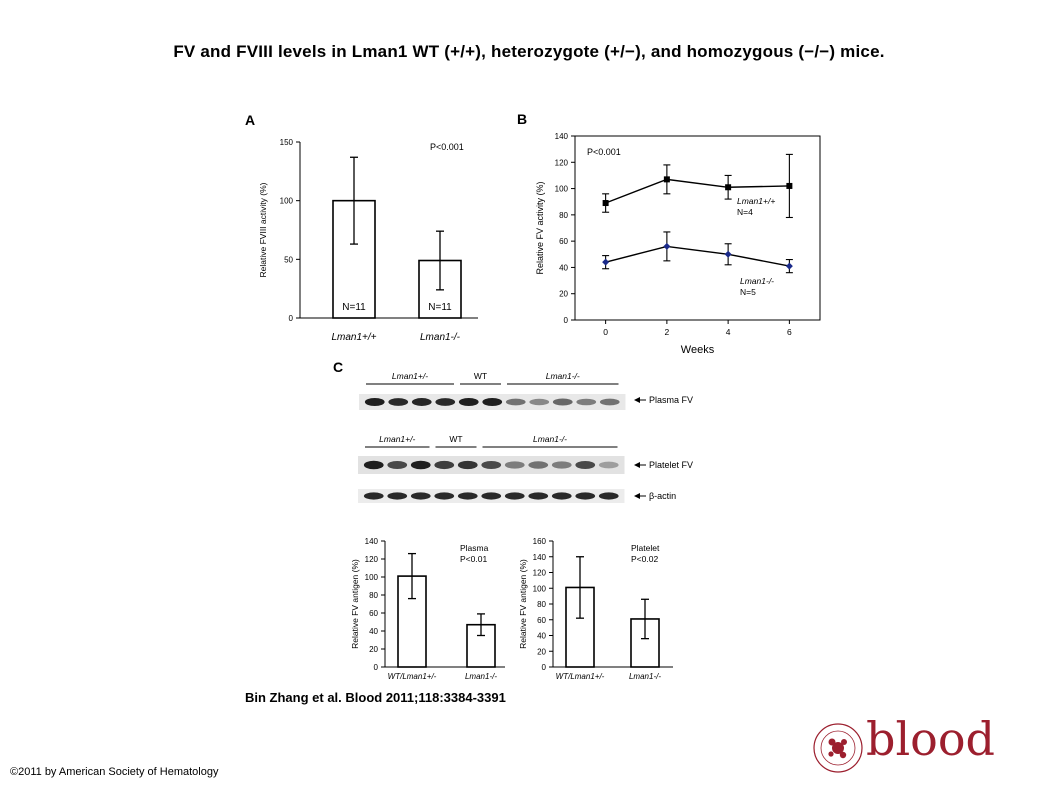 The image size is (1058, 793). I want to click on x-tick-label: Lman1+/+, so click(353, 337).